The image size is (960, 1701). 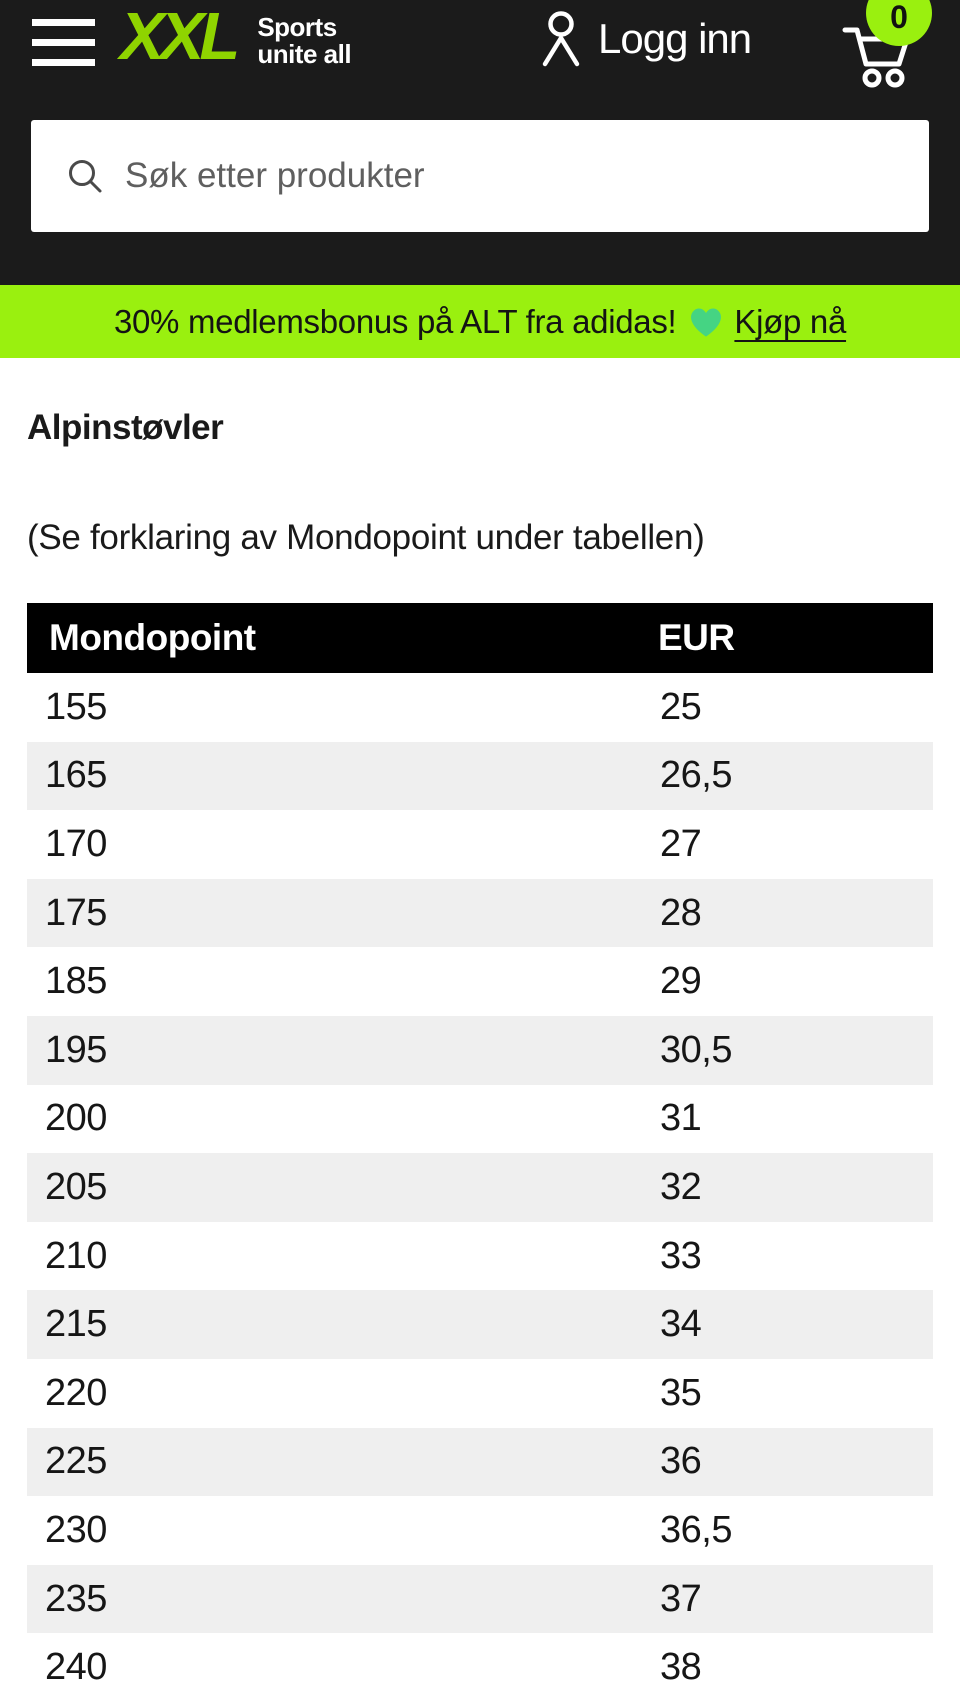 I want to click on cell-mondopoint: 155, so click(x=76, y=706).